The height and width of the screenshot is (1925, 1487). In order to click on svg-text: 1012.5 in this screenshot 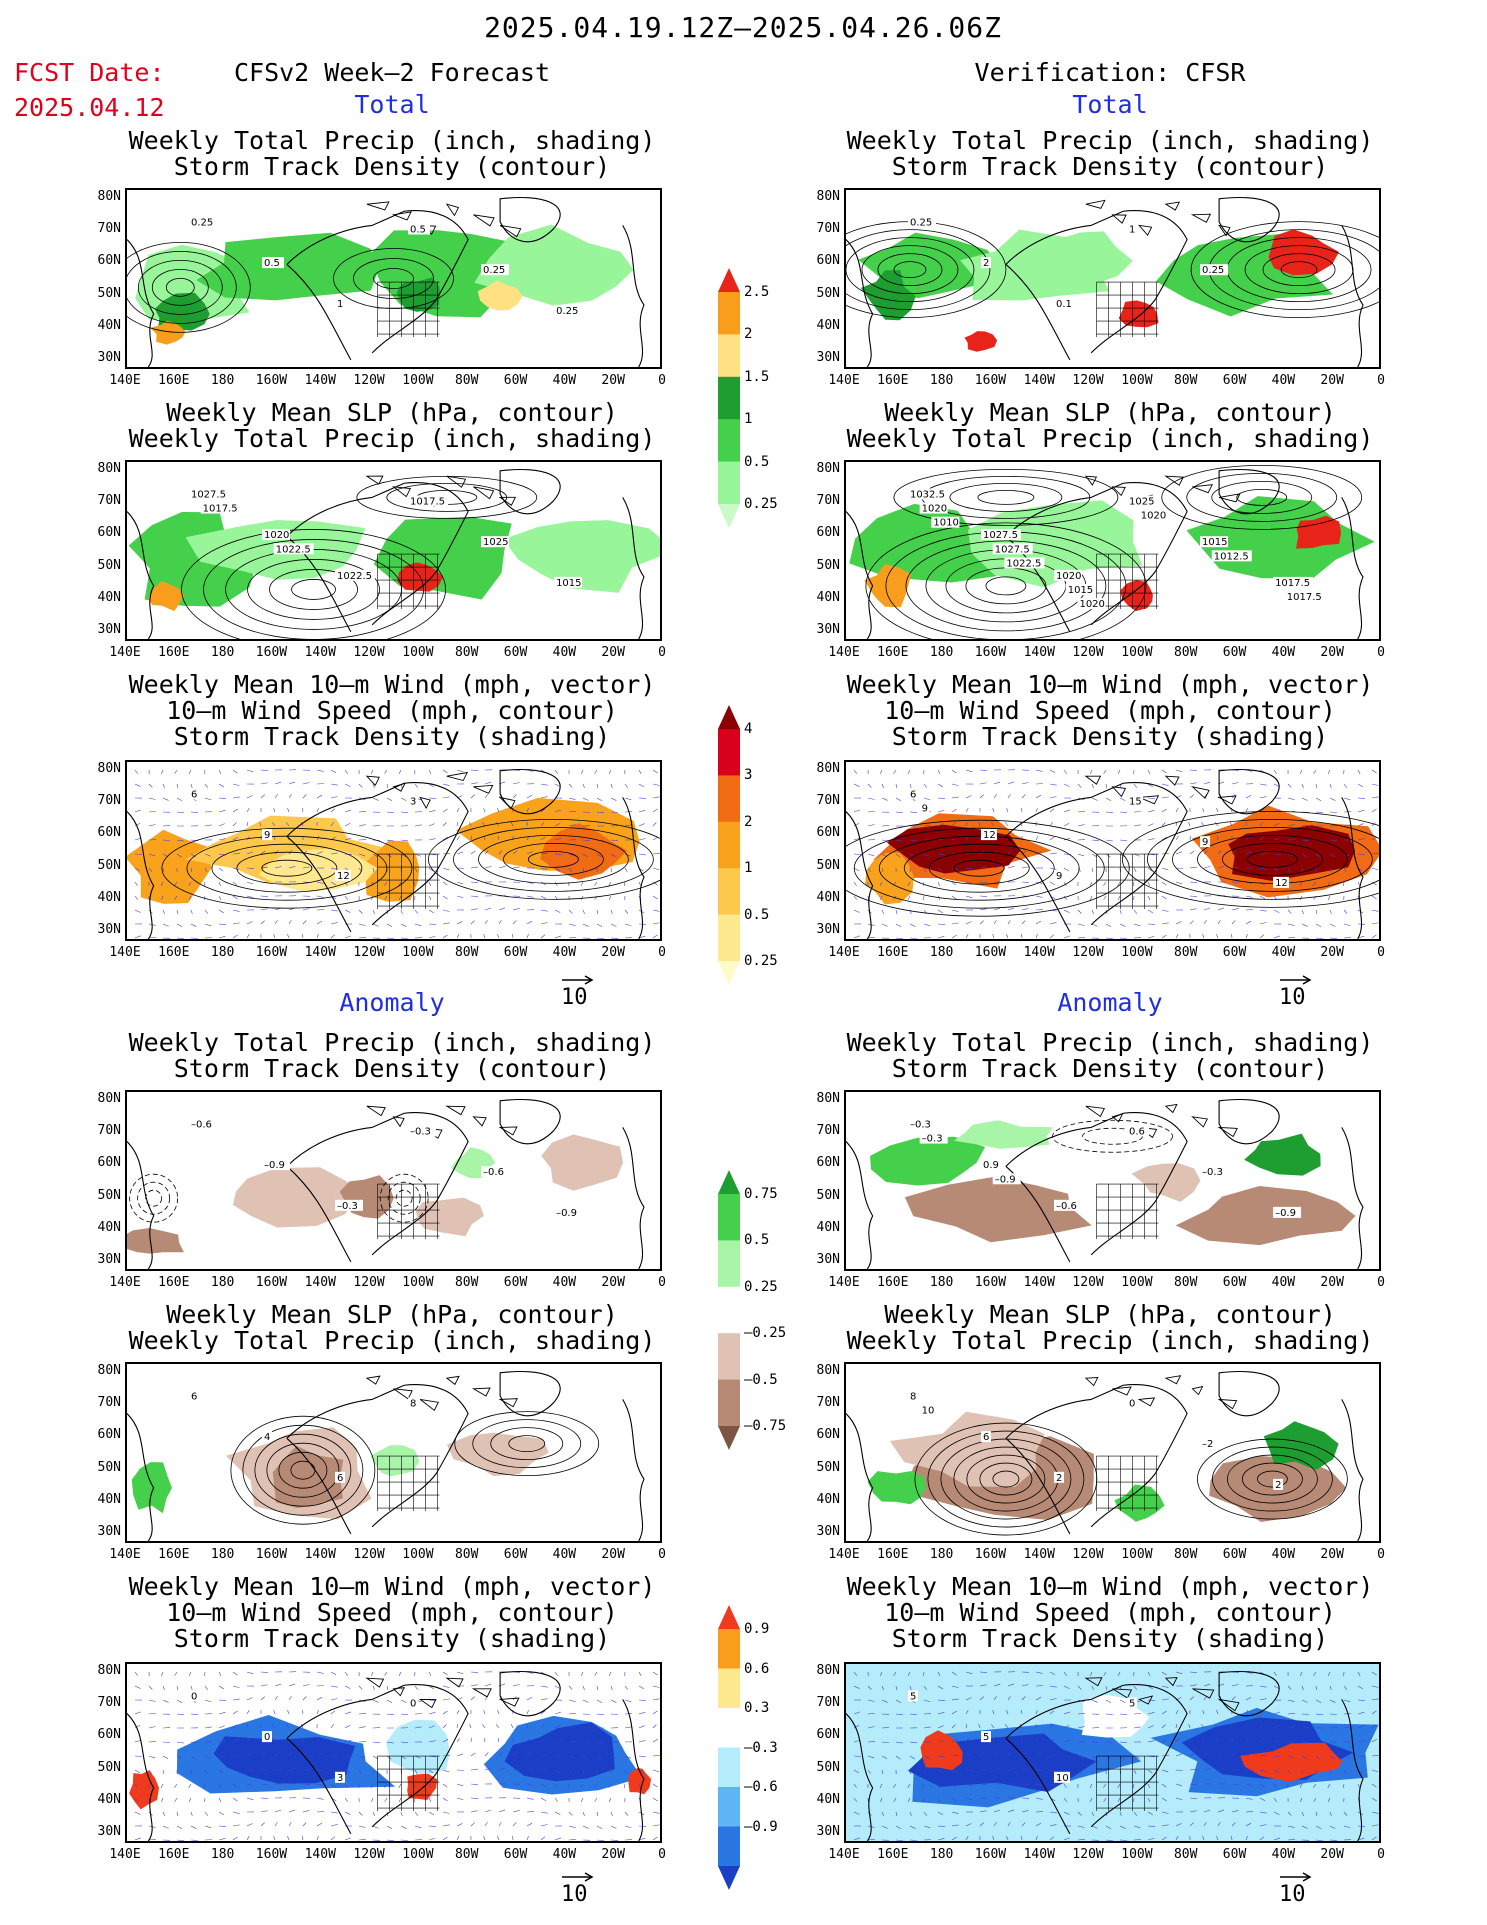, I will do `click(1231, 556)`.